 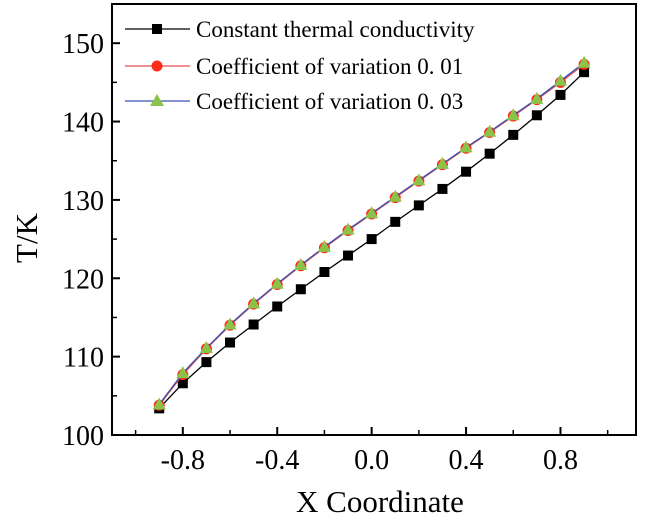 I want to click on legend-label: Coefficient of variation 0. 03, so click(x=329, y=101).